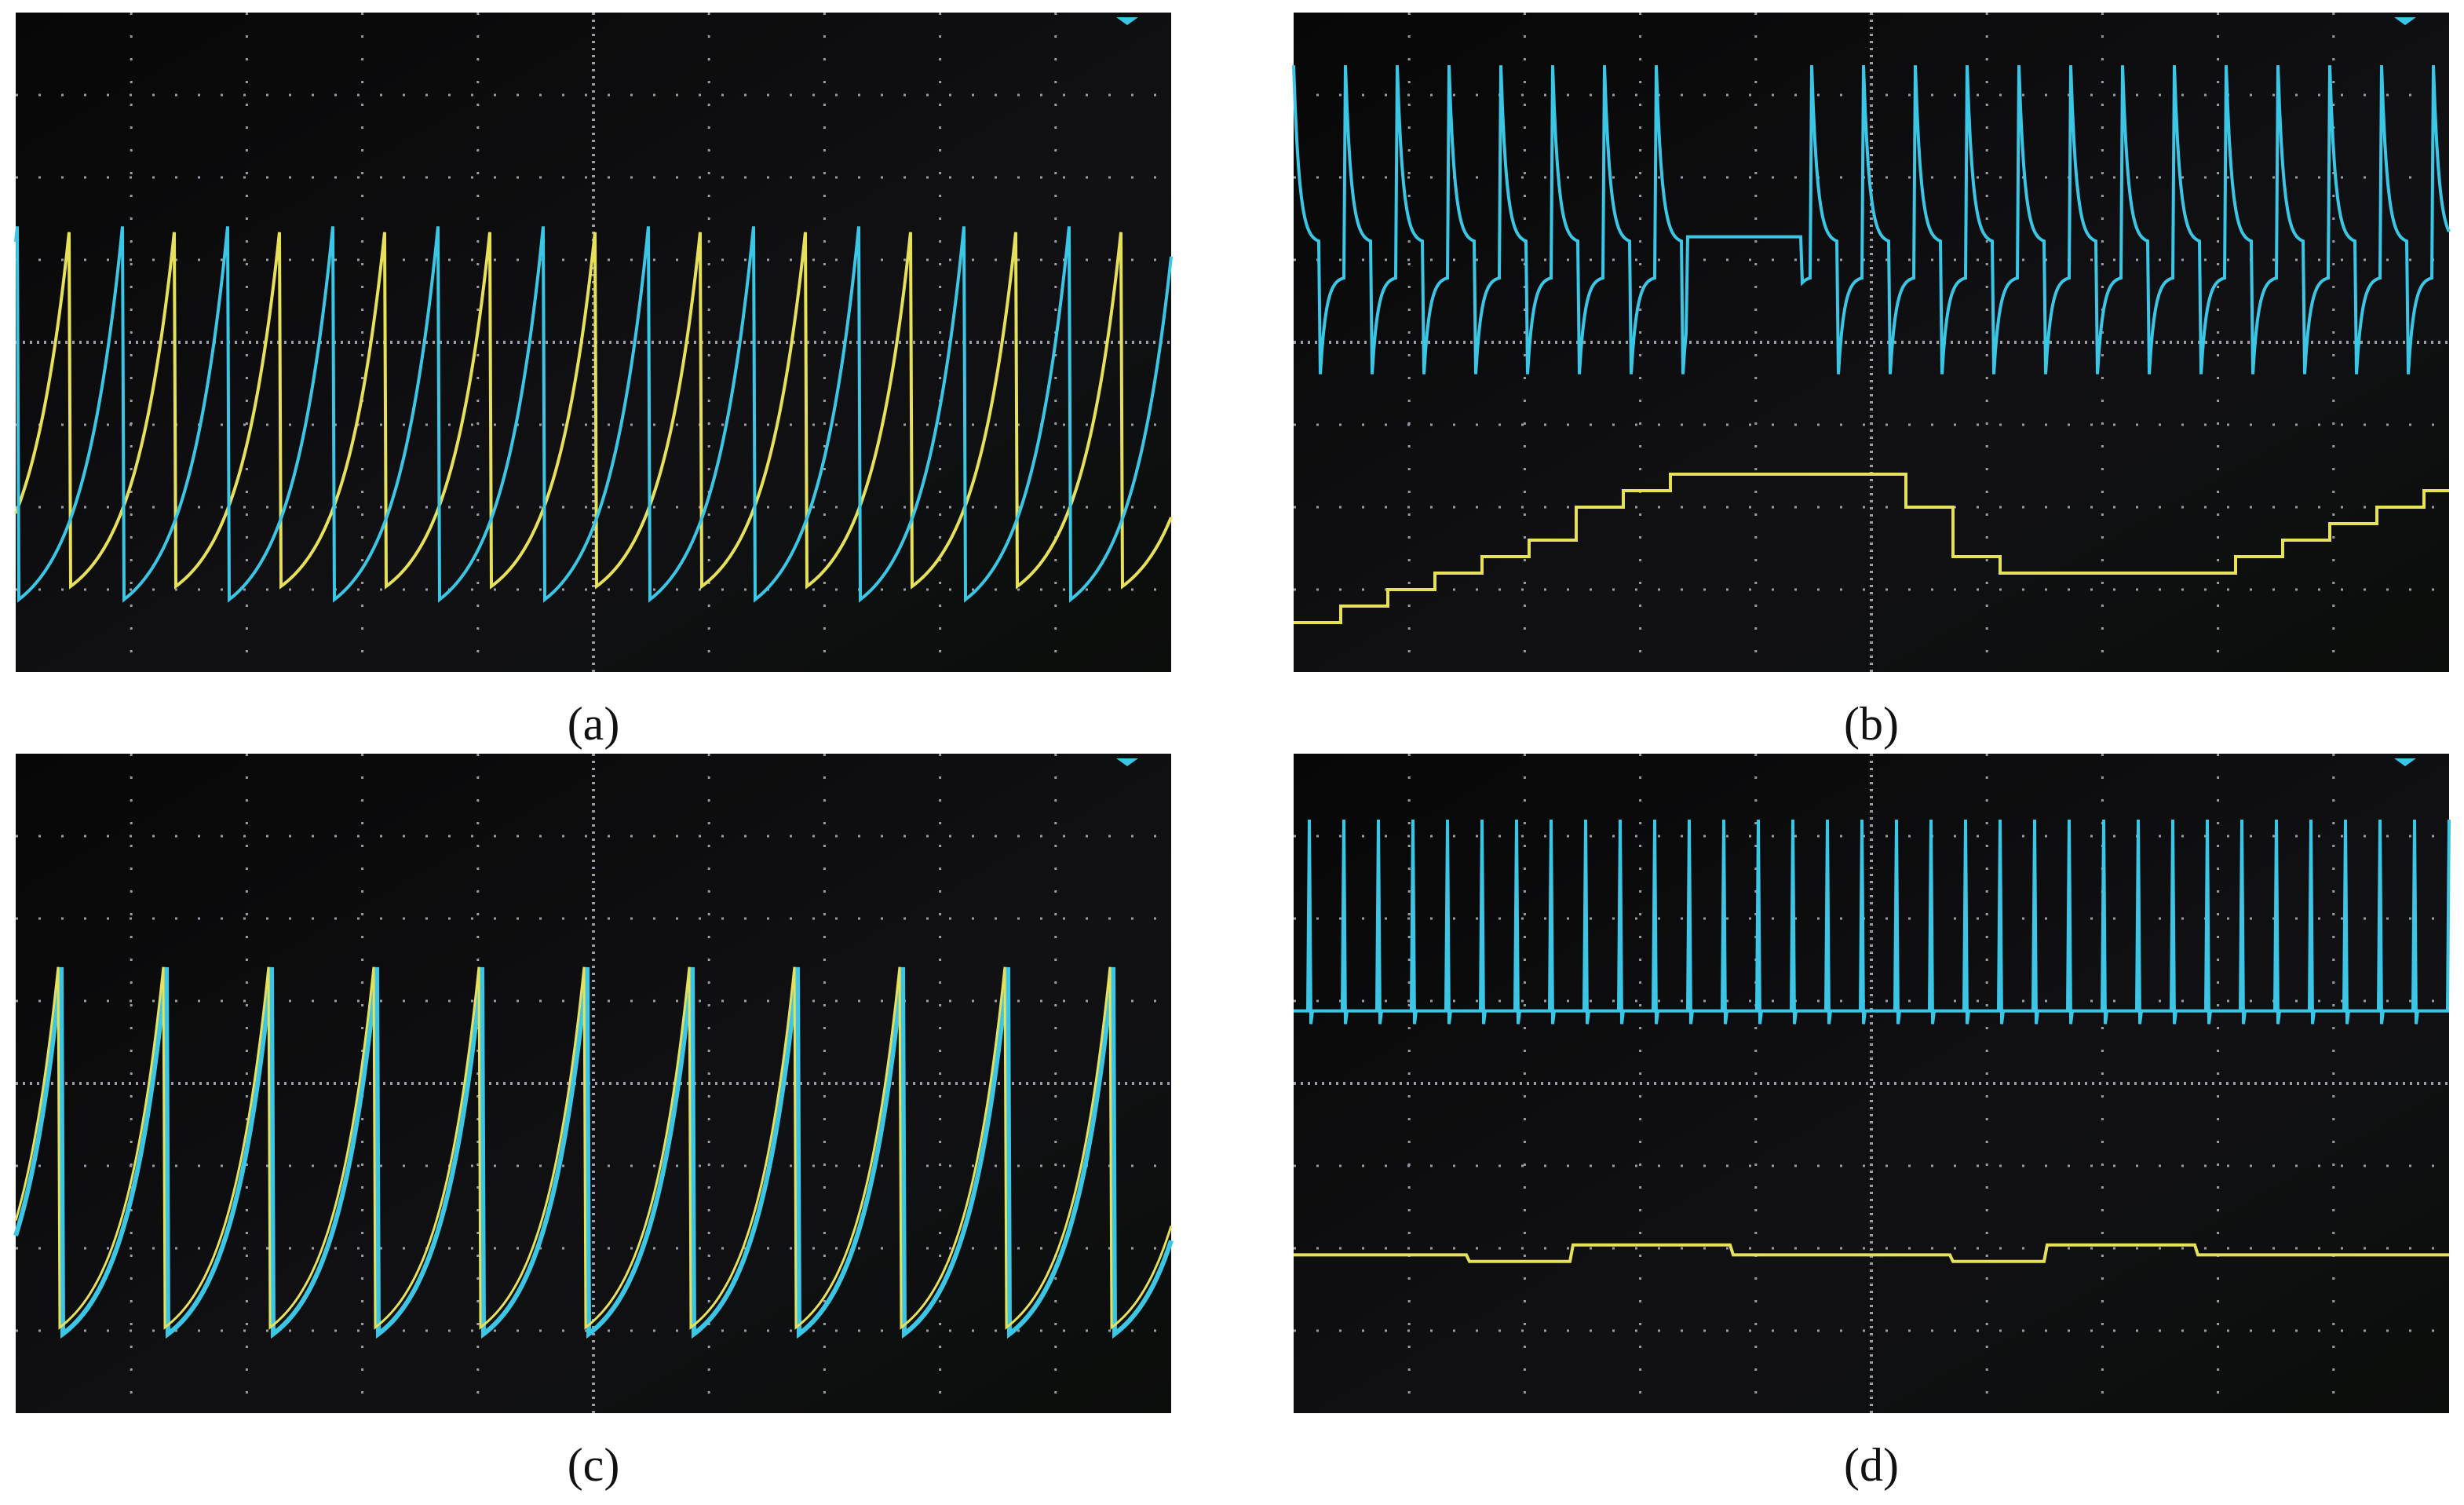 The image size is (2464, 1505). Describe the element at coordinates (1872, 724) in the screenshot. I see `panel-caption: (b)` at that location.